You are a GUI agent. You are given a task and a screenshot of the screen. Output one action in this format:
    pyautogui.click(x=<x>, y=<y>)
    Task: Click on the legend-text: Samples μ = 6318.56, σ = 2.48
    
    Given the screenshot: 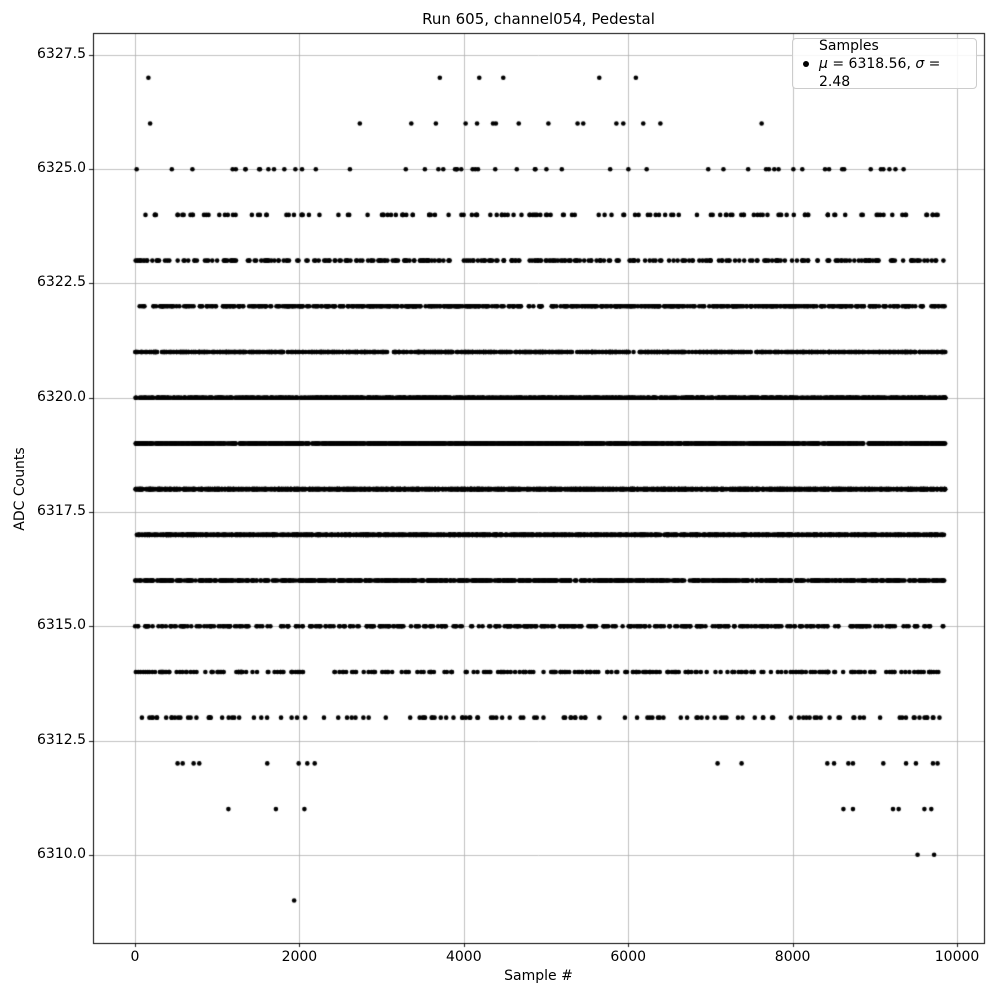 What is the action you would take?
    pyautogui.click(x=897, y=64)
    